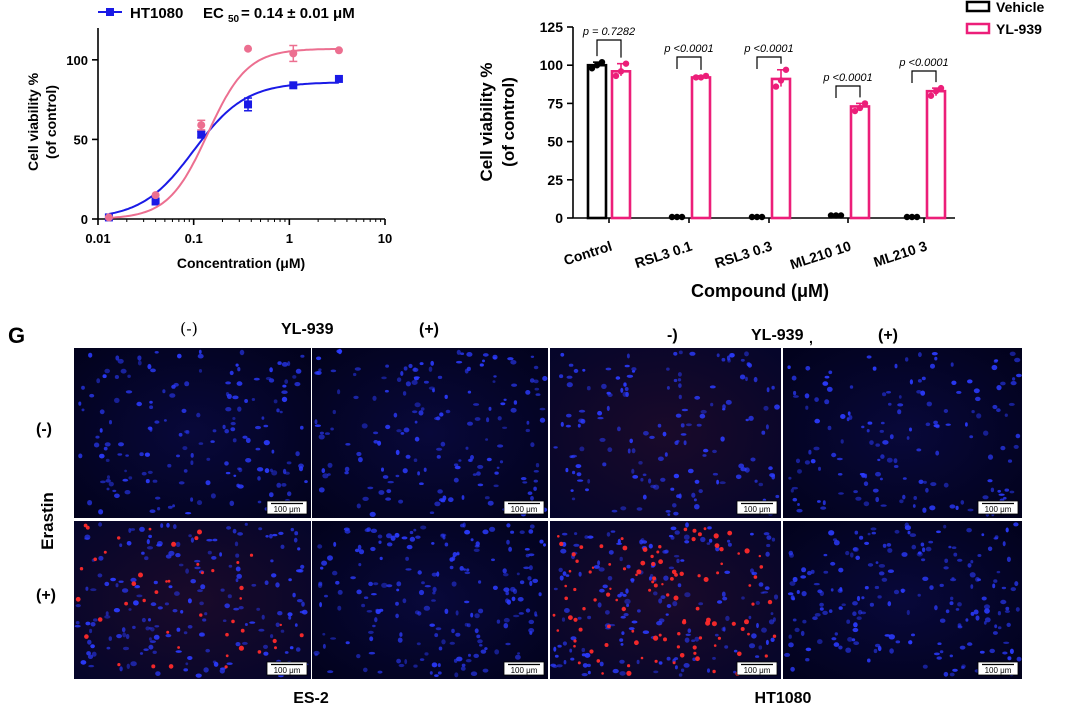  I want to click on row-label-plus: (+), so click(46, 595).